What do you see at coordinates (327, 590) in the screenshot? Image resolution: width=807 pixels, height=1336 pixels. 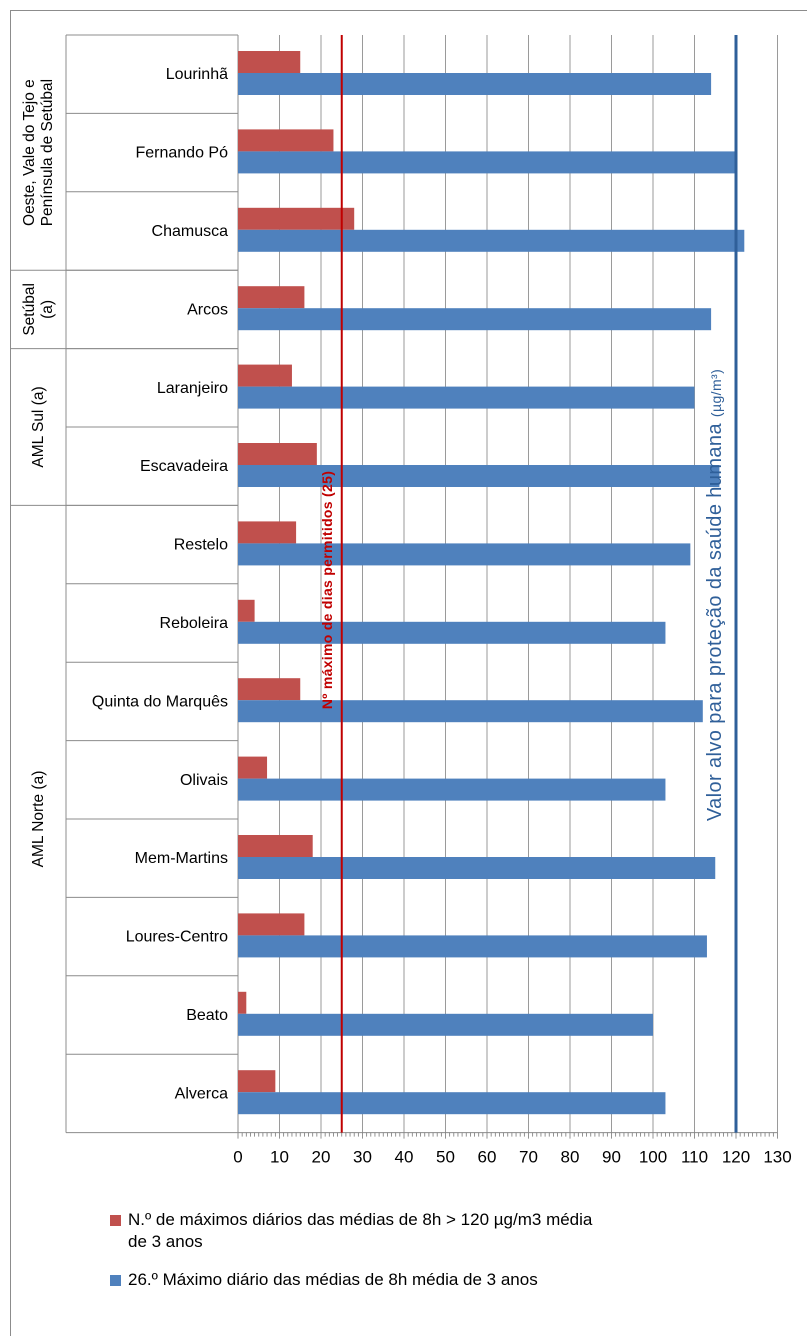 I see `reference-label-max-days: Nº máximo de dias permitidos (25)` at bounding box center [327, 590].